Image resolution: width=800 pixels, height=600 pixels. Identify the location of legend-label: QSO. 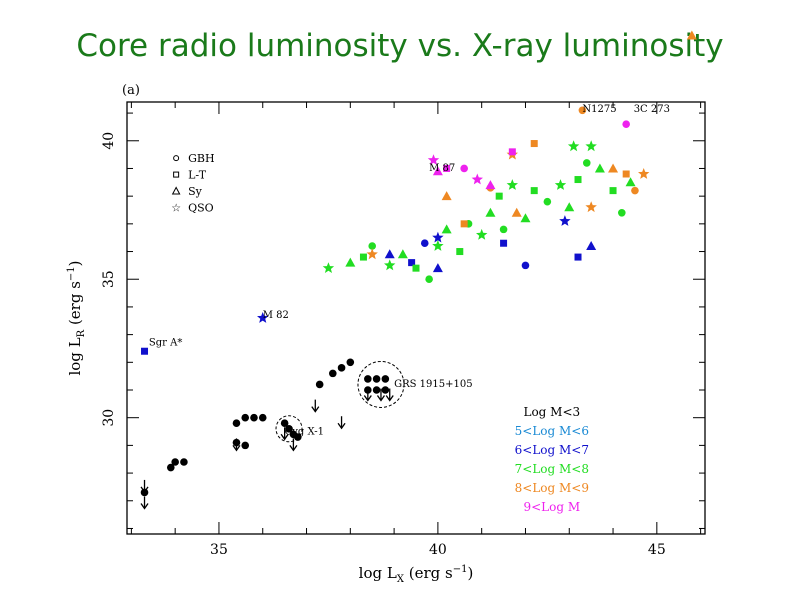
(201, 207).